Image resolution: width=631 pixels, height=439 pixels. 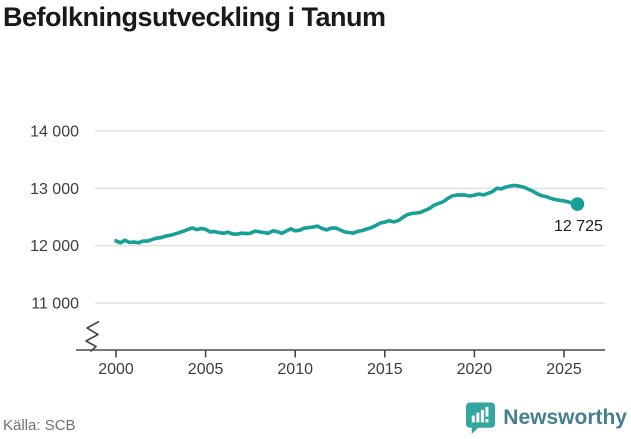 I want to click on x-tick-label: 2020, so click(x=475, y=369).